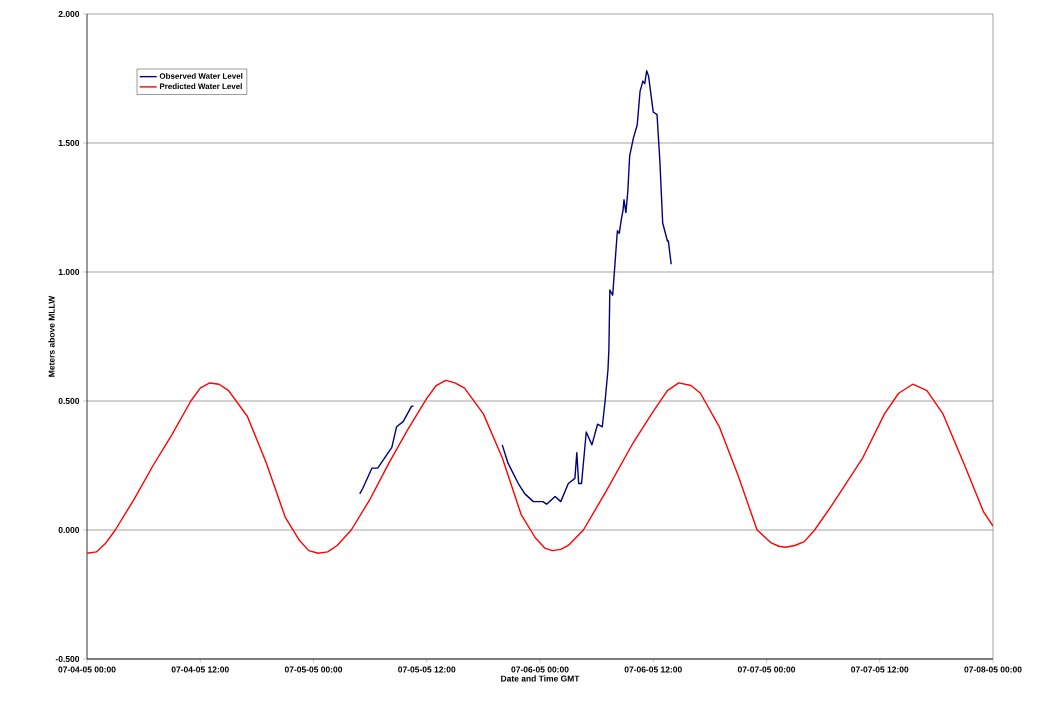 The height and width of the screenshot is (711, 1044). I want to click on y-tick-label: 1.500, so click(69, 143).